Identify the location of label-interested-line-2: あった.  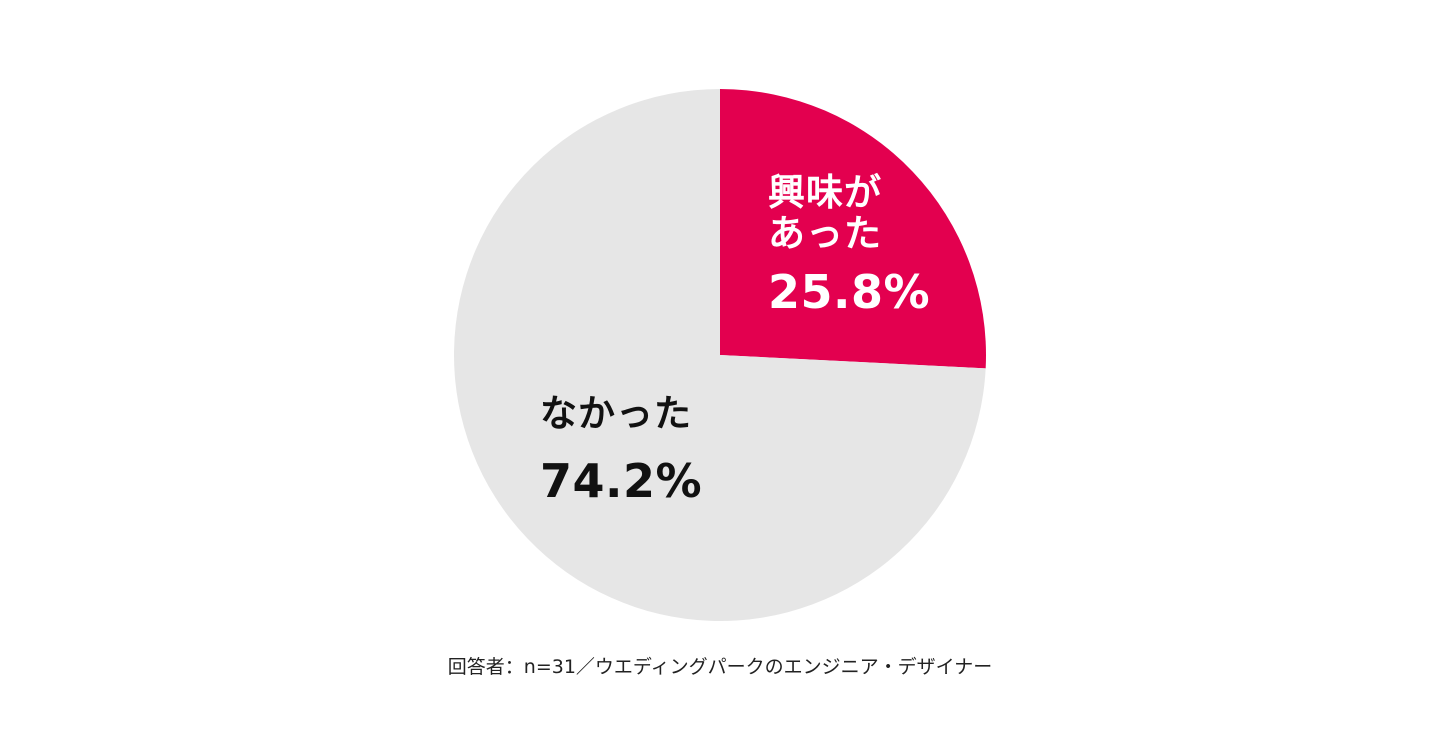
(825, 234).